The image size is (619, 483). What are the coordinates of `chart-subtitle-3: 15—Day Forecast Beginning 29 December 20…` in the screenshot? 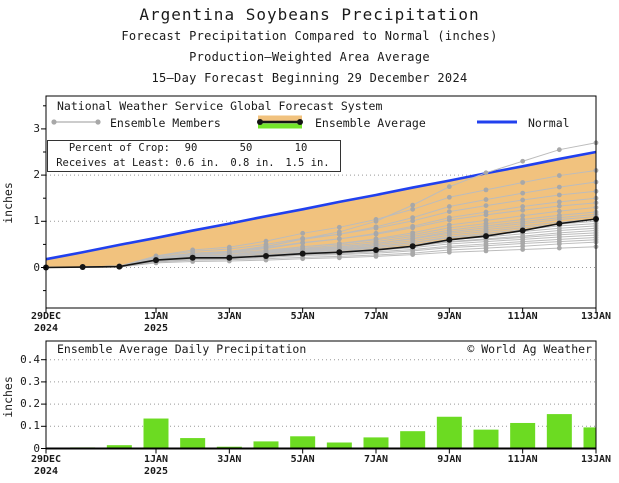 It's located at (309, 78).